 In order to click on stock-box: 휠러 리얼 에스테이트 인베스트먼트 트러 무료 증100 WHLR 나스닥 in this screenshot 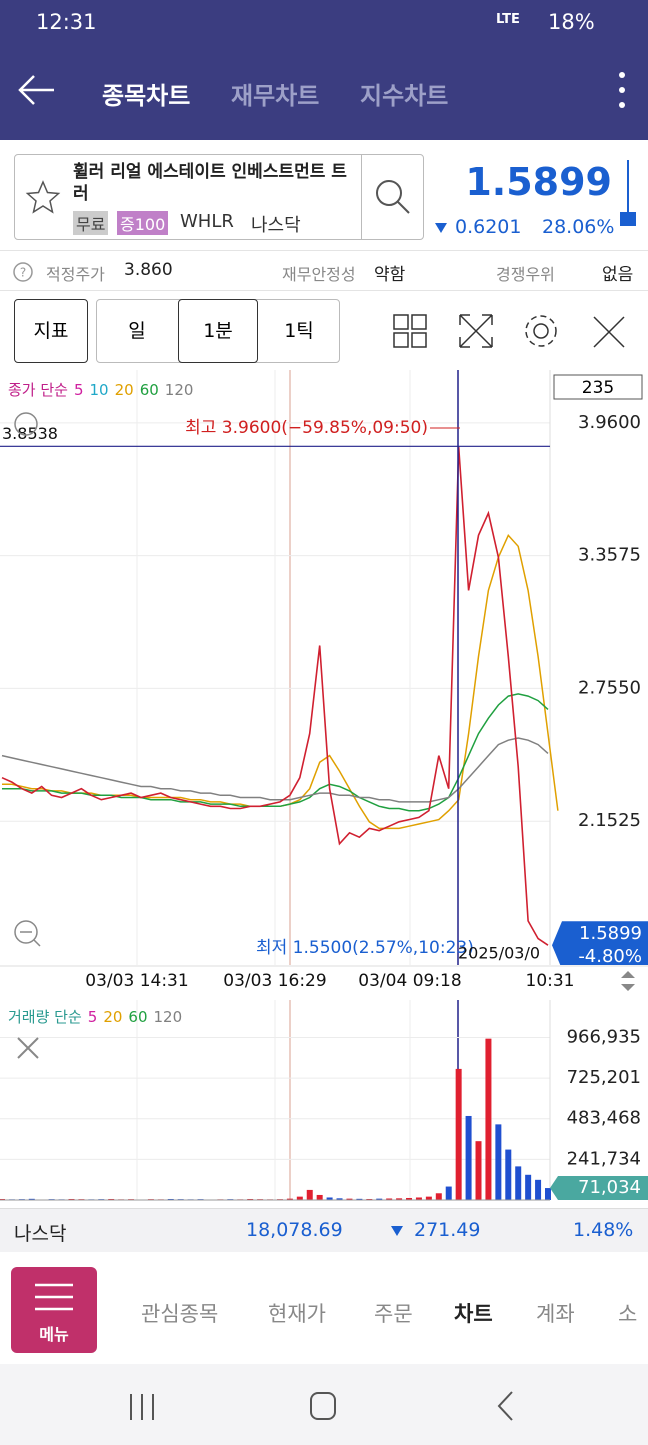, I will do `click(219, 197)`.